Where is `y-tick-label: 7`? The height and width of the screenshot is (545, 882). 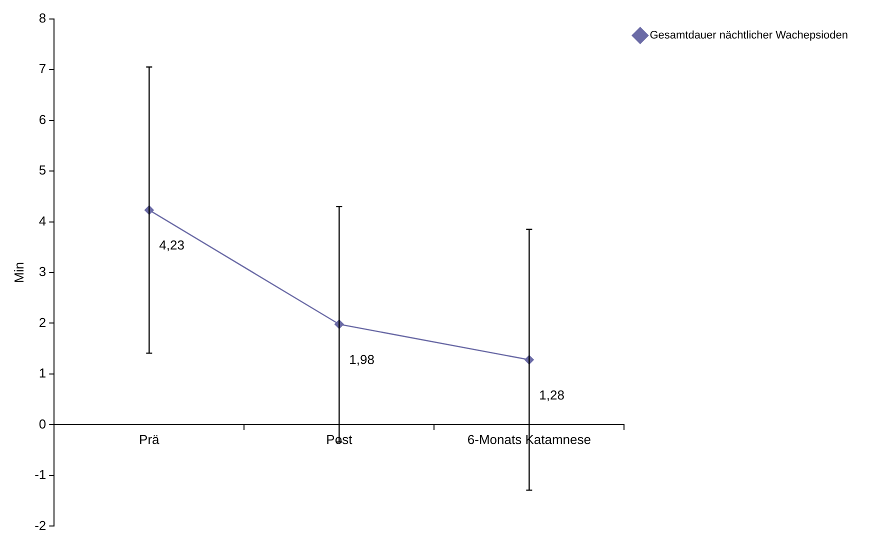 y-tick-label: 7 is located at coordinates (42, 68).